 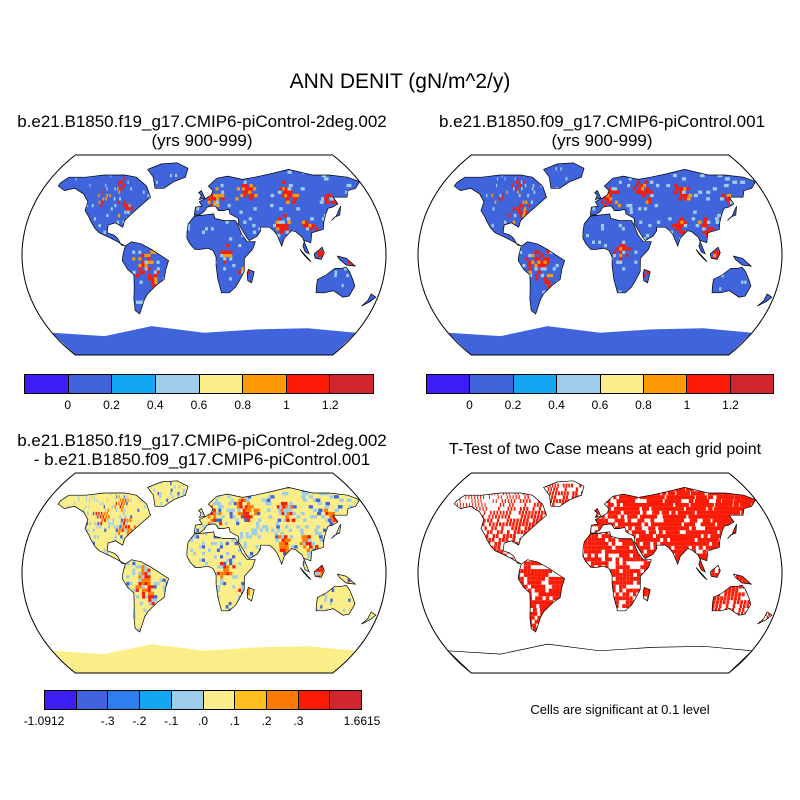 What do you see at coordinates (319, 253) in the screenshot?
I see `coastline-borneo` at bounding box center [319, 253].